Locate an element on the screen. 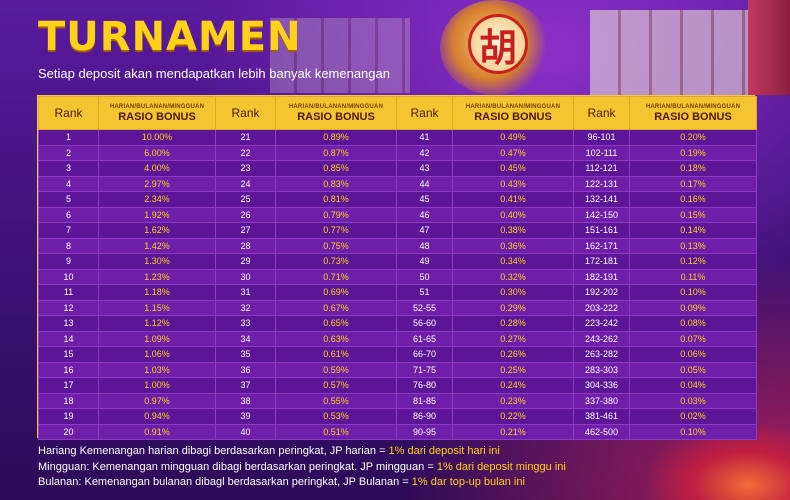  bonus-cell: 0.85% is located at coordinates (336, 168).